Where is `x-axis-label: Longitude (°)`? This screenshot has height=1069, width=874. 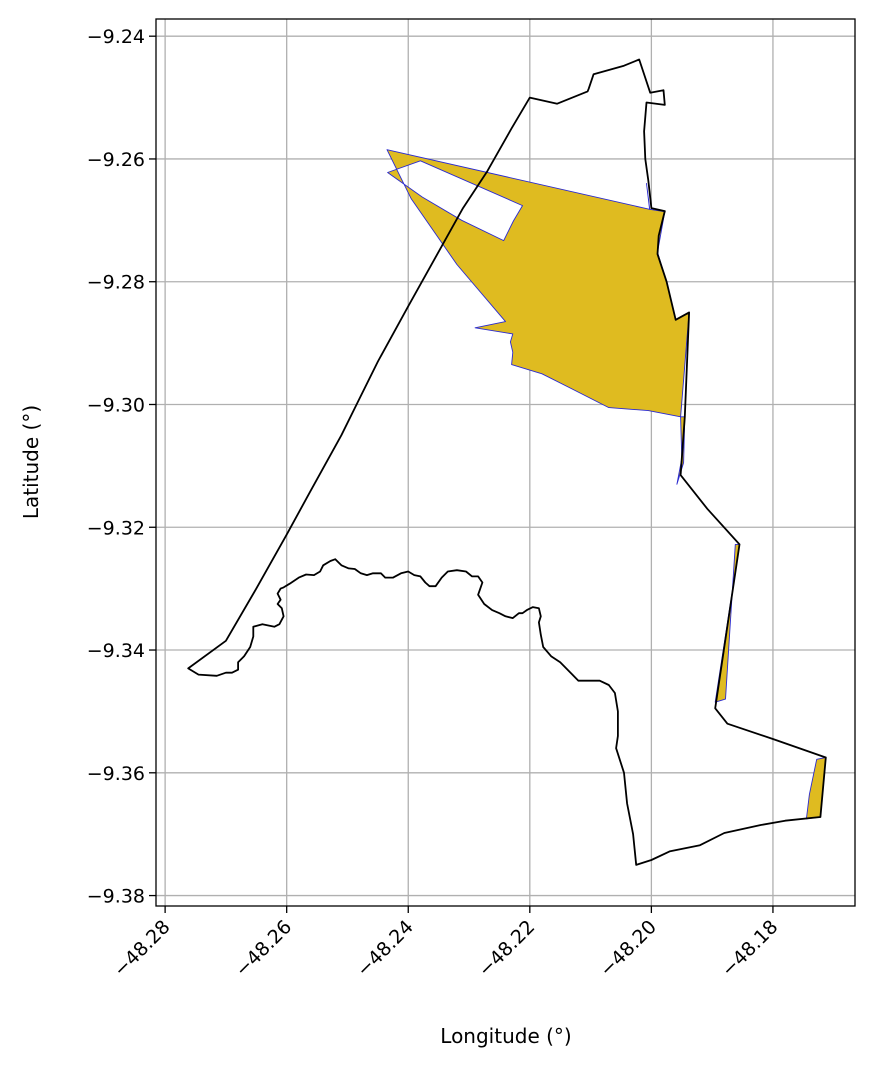 x-axis-label: Longitude (°) is located at coordinates (505, 1036).